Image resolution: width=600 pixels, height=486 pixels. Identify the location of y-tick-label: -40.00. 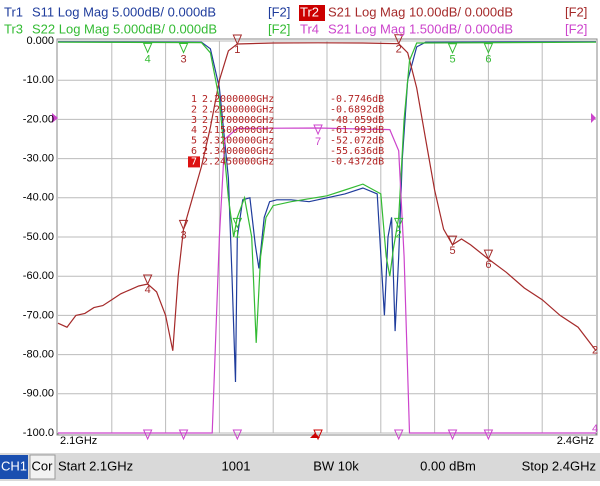
(38, 198).